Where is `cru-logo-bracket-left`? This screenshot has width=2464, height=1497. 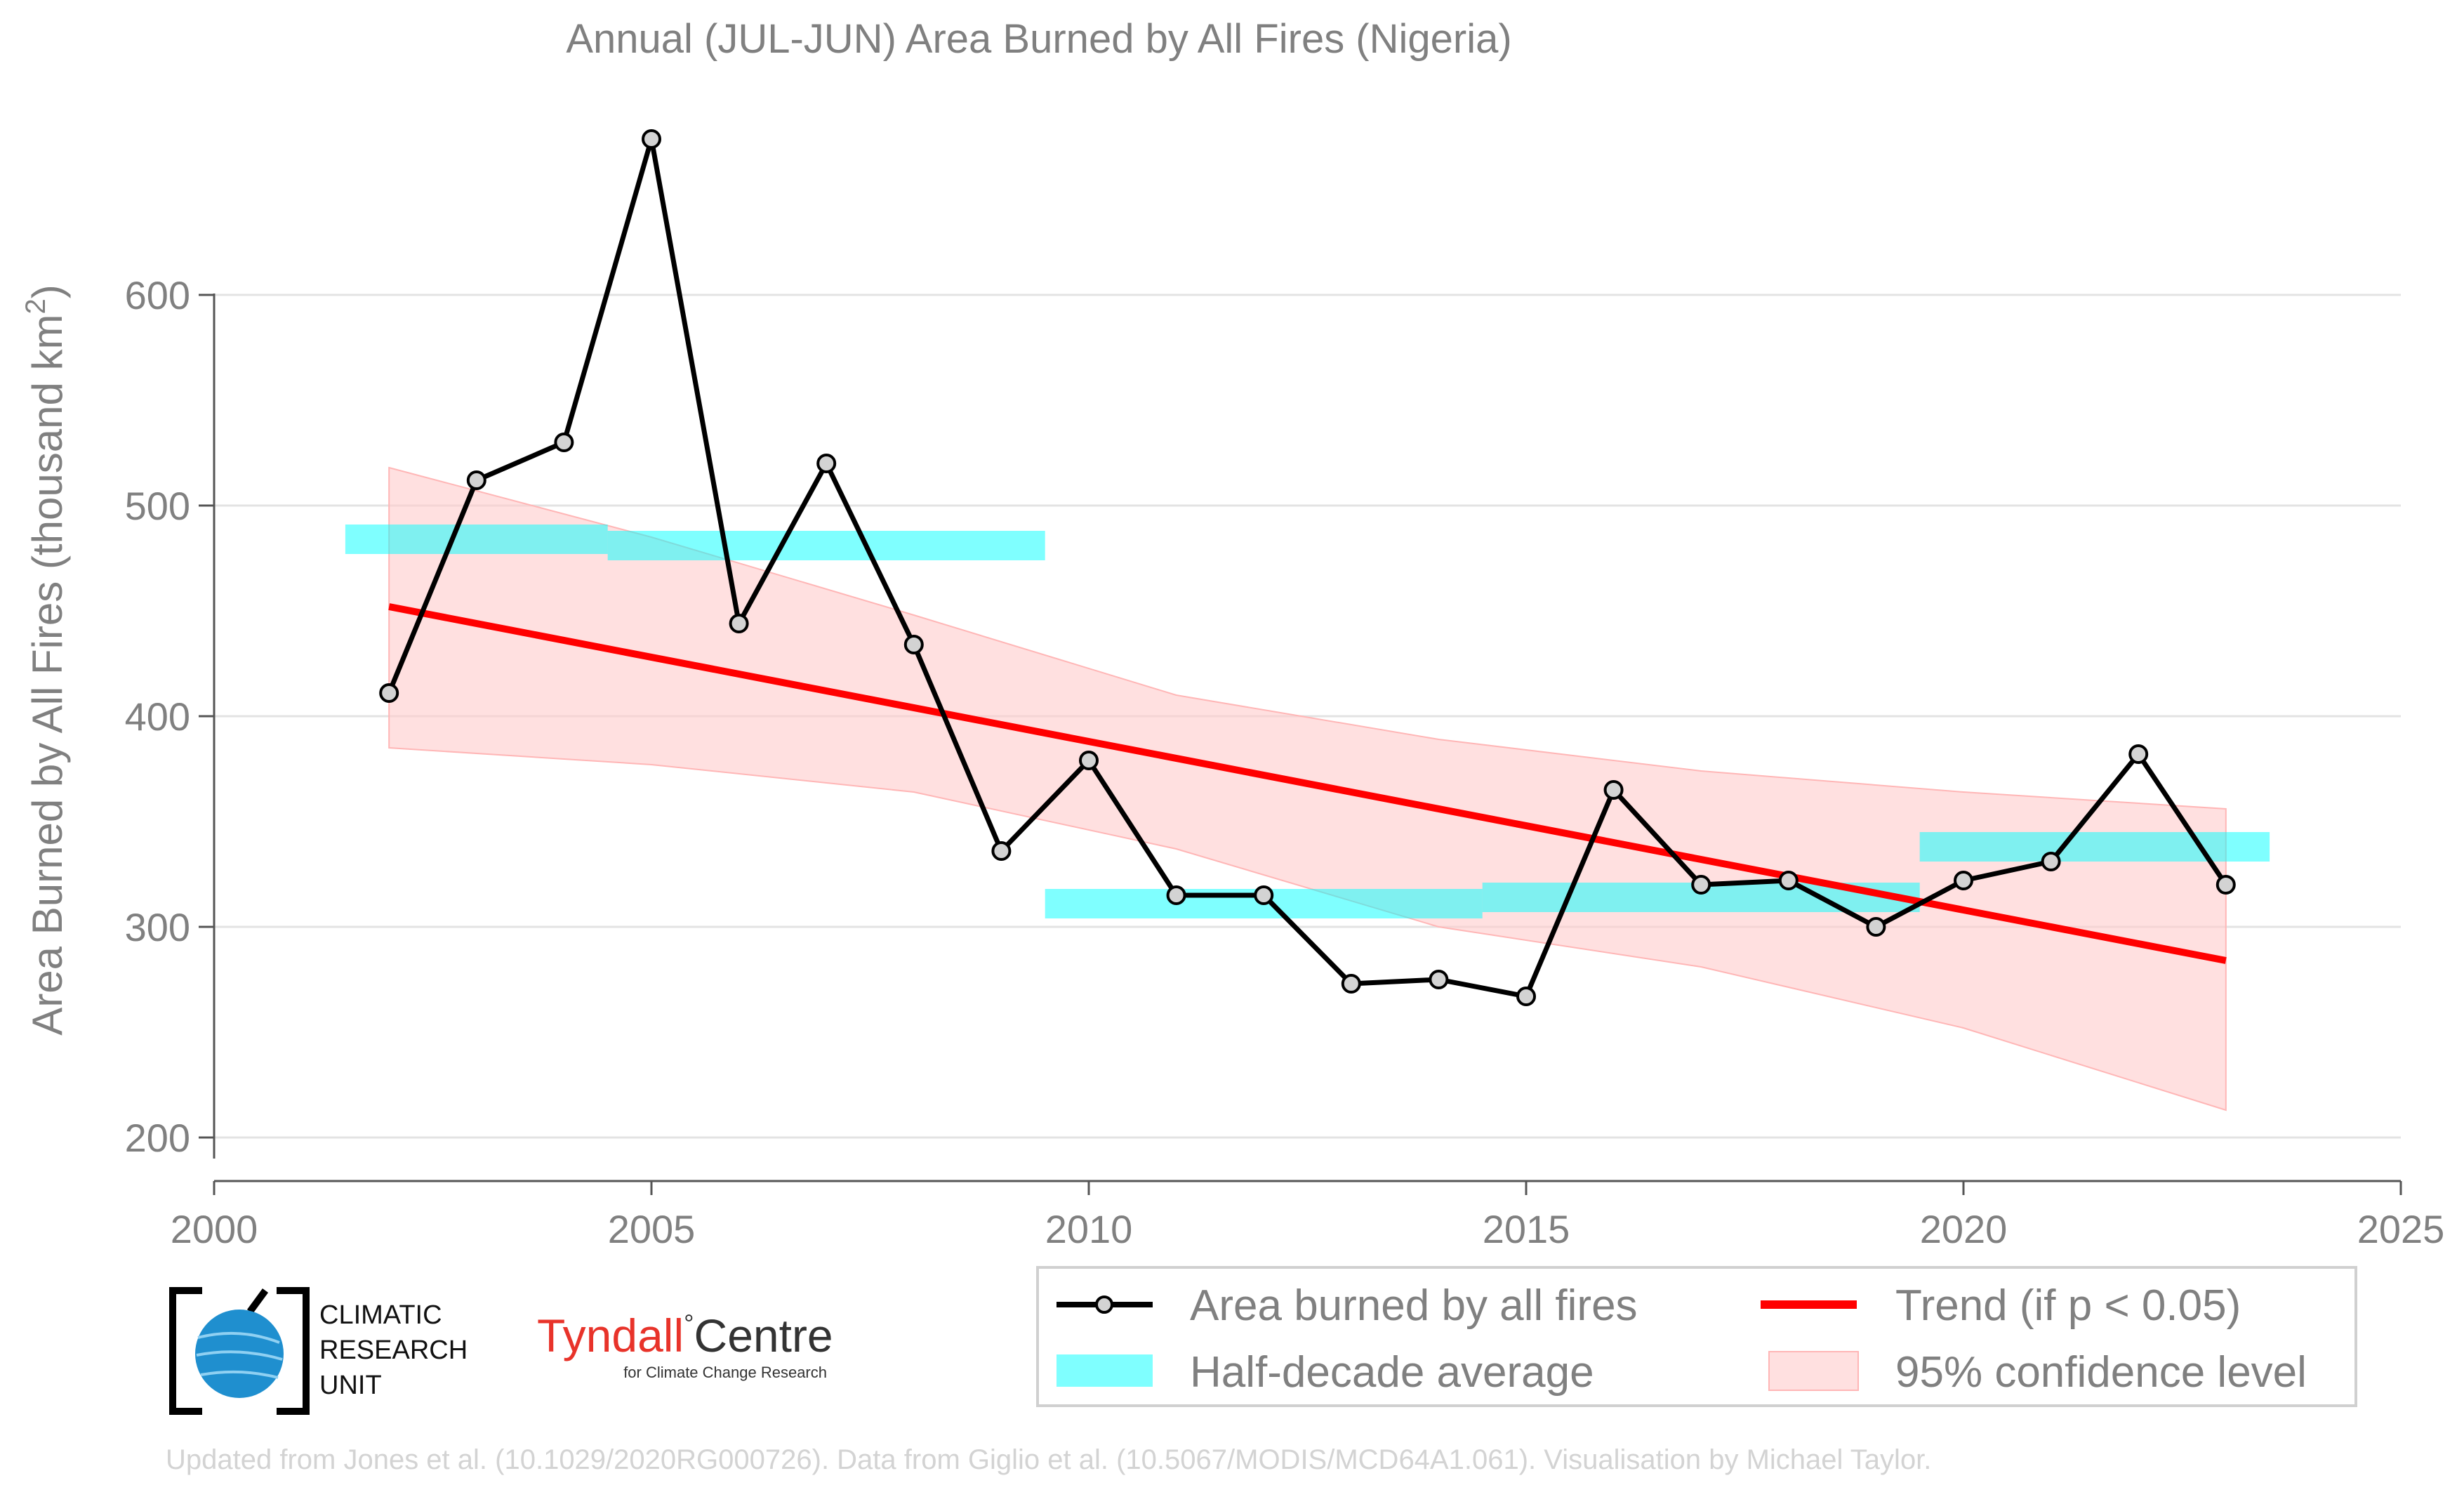 cru-logo-bracket-left is located at coordinates (186, 1351).